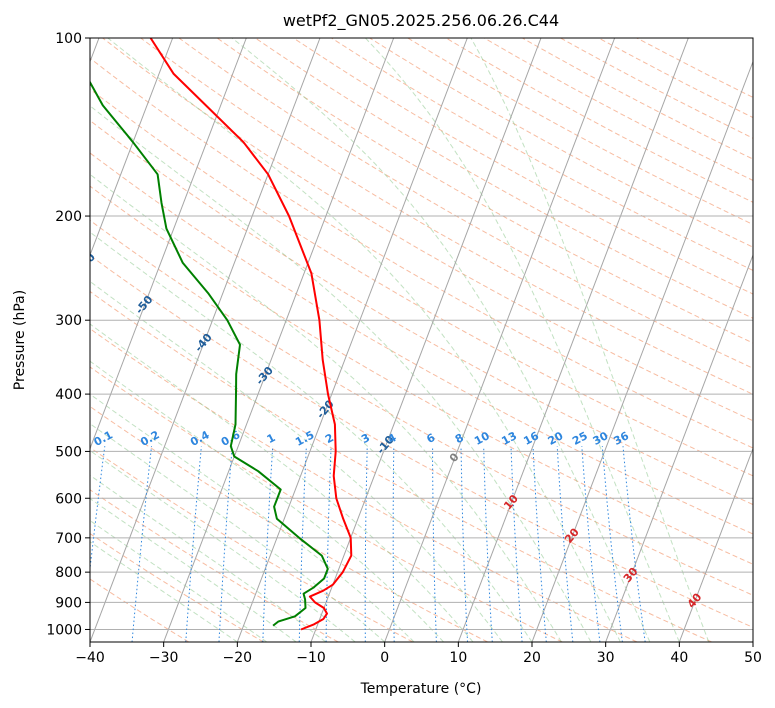  Describe the element at coordinates (621, 438) in the screenshot. I see `mixing-ratio-label: 36` at that location.